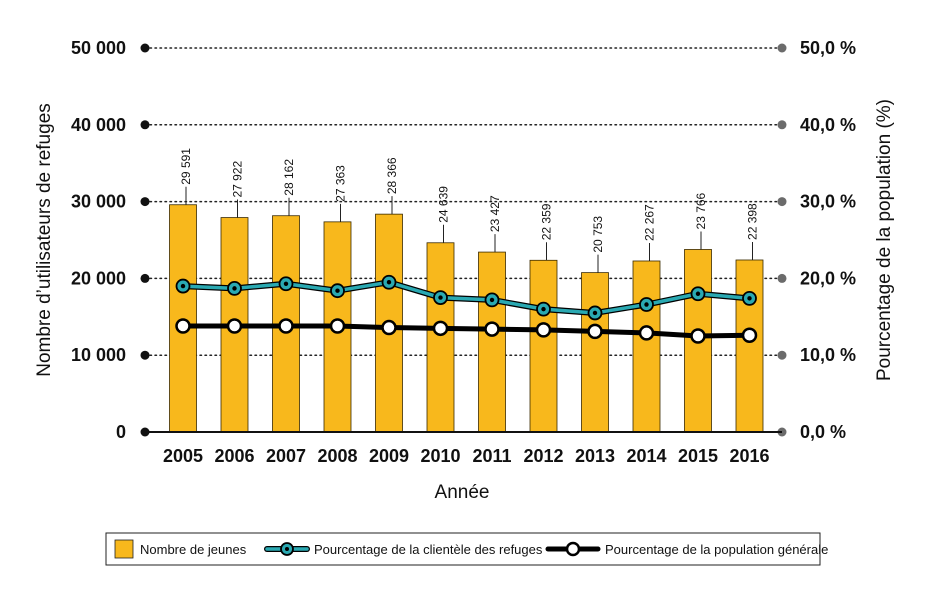 The height and width of the screenshot is (607, 945). I want to click on x-axis-tick-label: 2015, so click(698, 456).